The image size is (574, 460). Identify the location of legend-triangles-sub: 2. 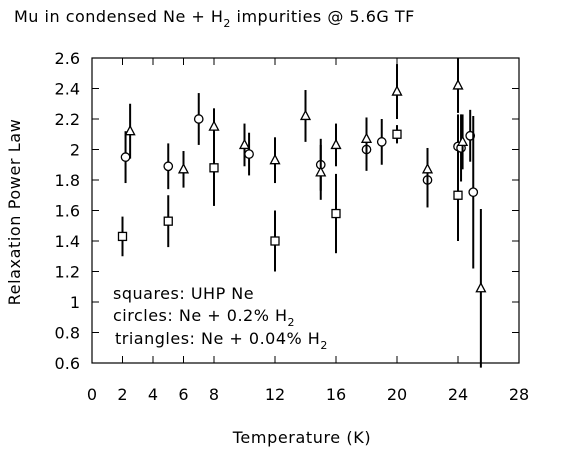
(324, 345).